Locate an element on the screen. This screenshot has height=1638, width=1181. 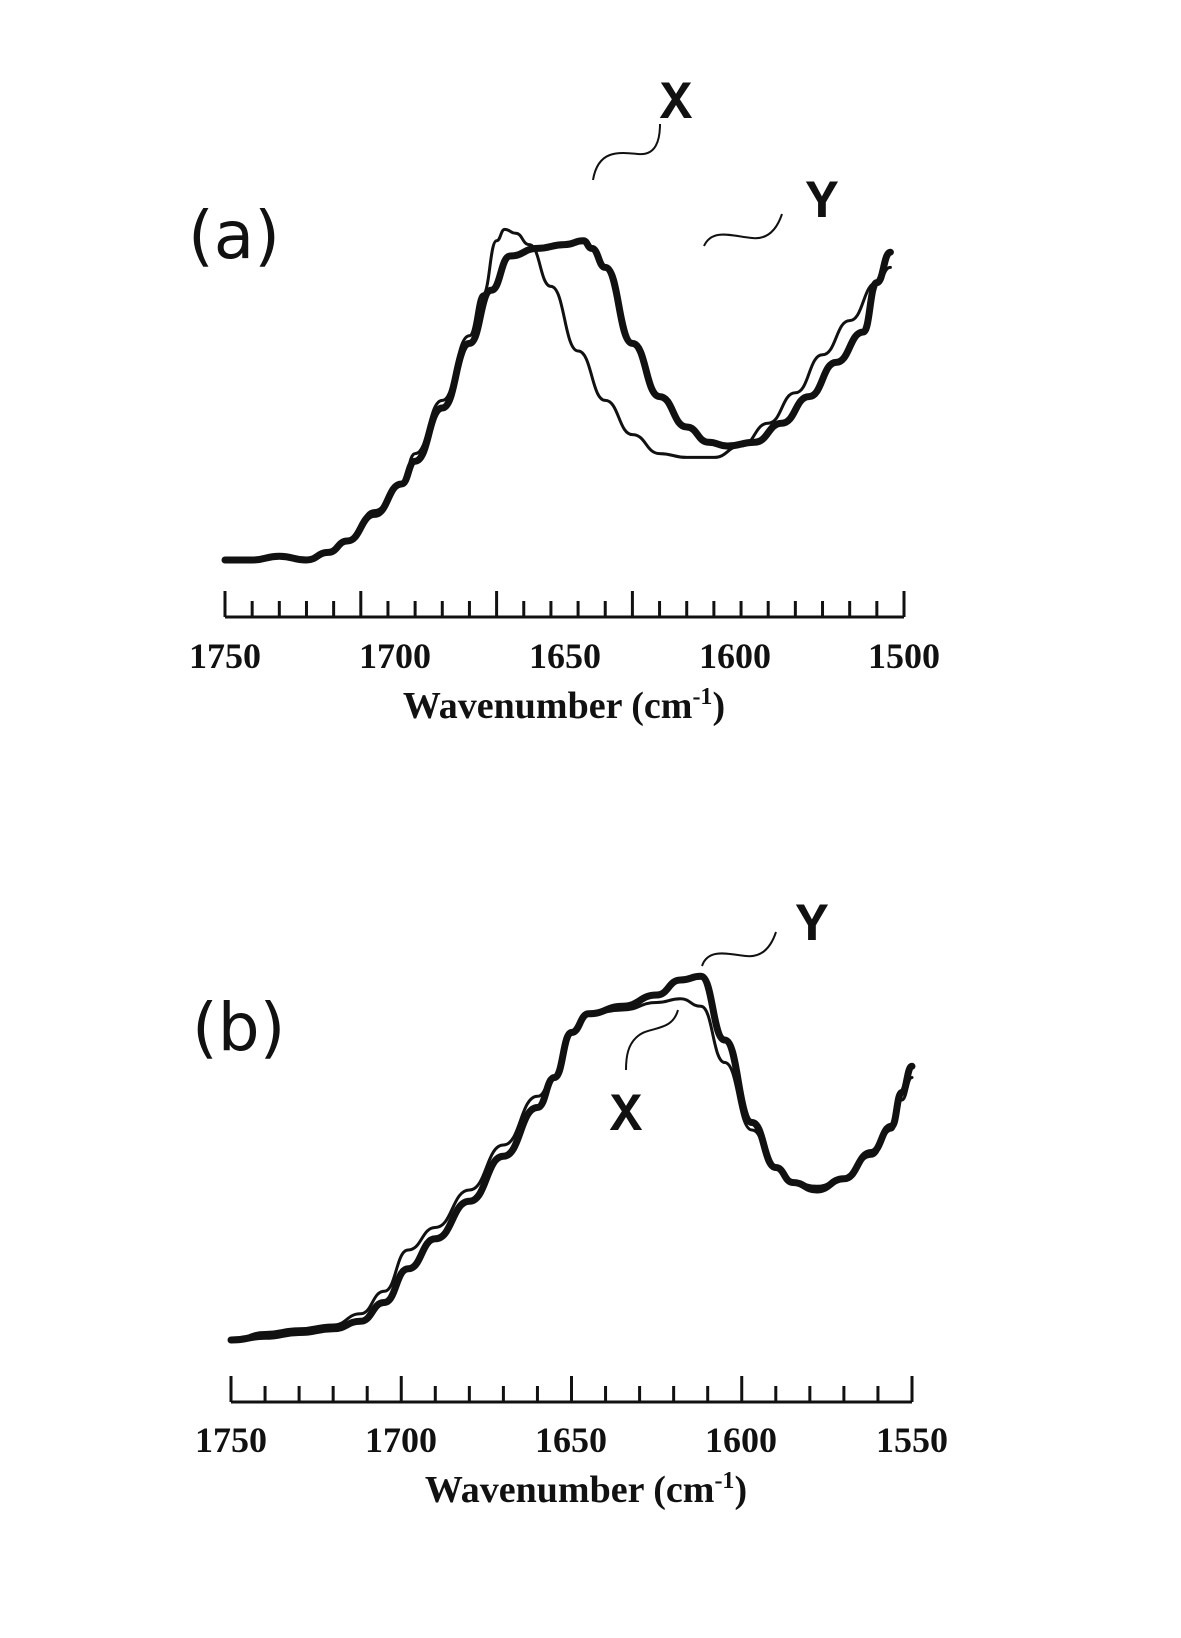
panel-b-label: (b) is located at coordinates (238, 1027).